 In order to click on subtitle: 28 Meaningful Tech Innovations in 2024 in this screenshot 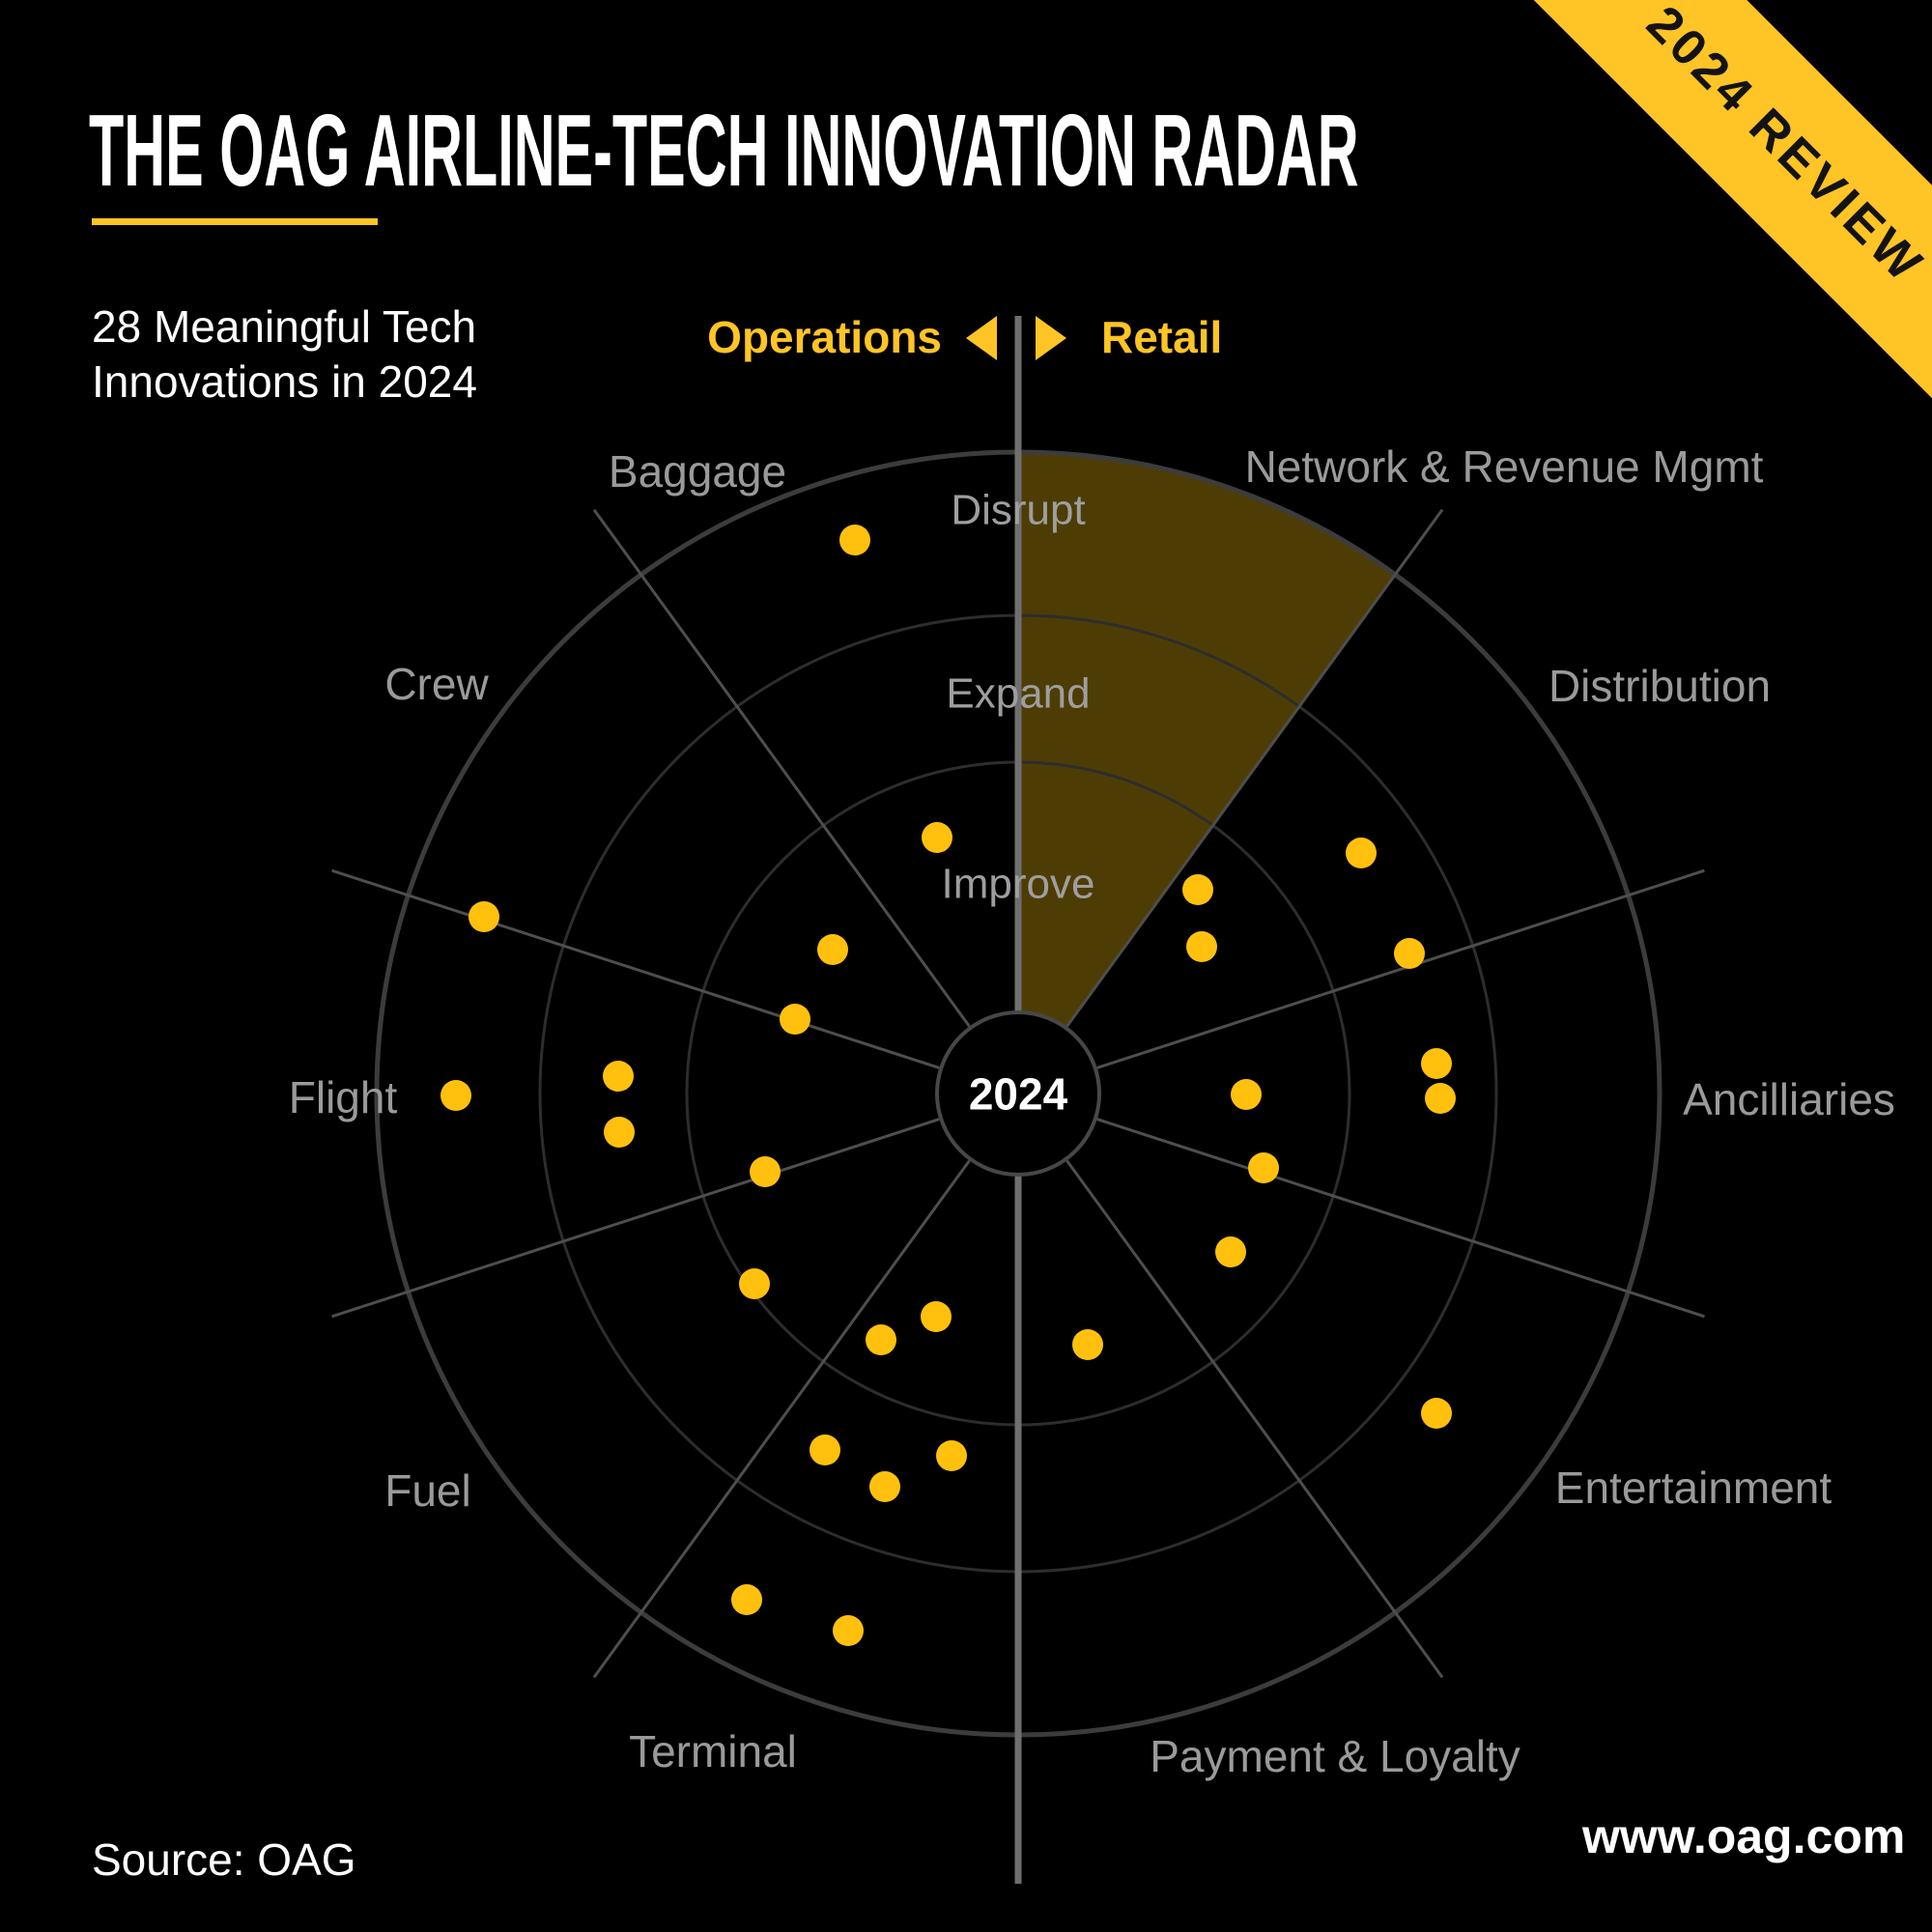, I will do `click(284, 354)`.